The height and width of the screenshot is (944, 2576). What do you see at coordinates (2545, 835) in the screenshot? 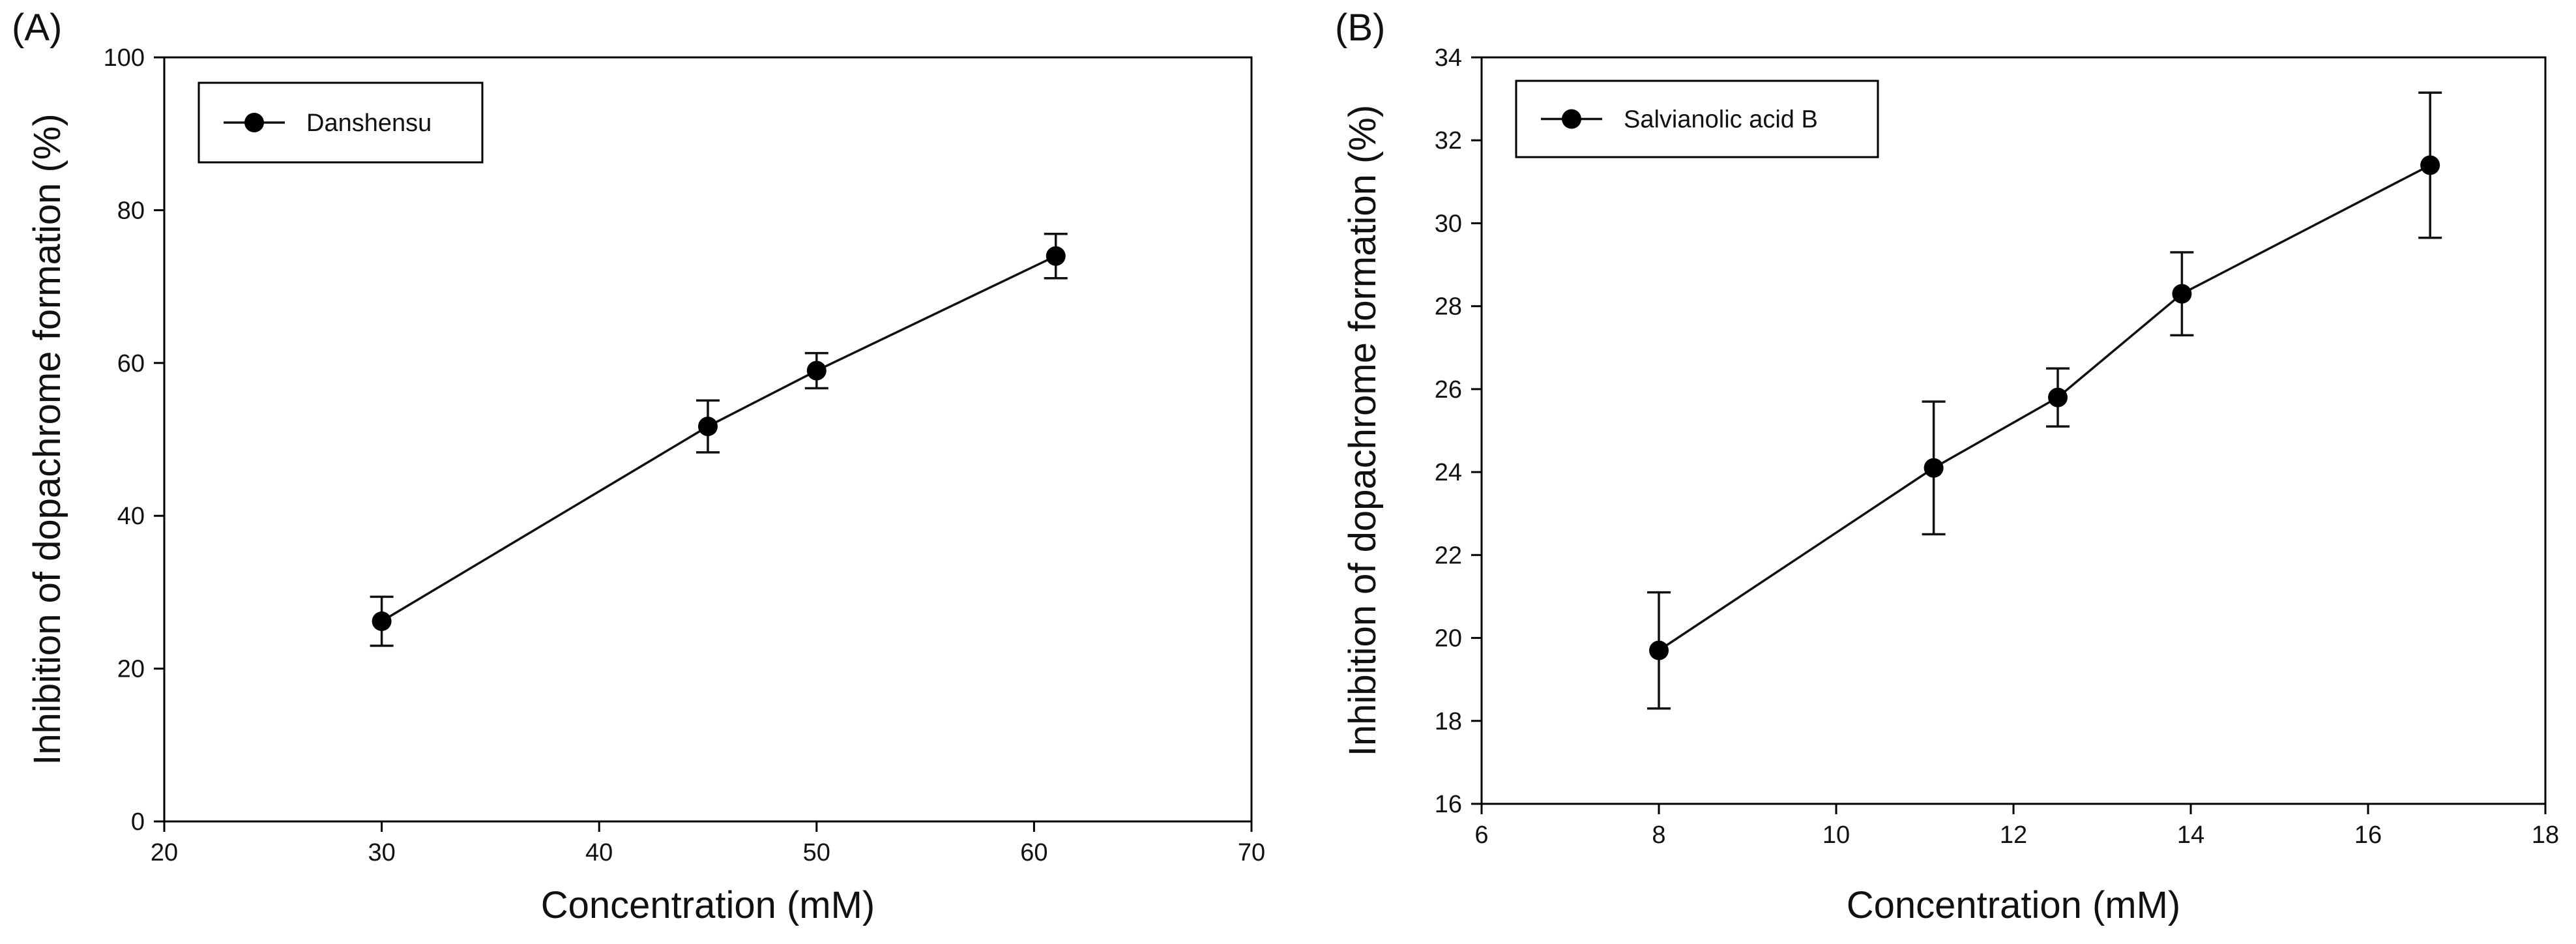
I see `x-tick-label: 18` at bounding box center [2545, 835].